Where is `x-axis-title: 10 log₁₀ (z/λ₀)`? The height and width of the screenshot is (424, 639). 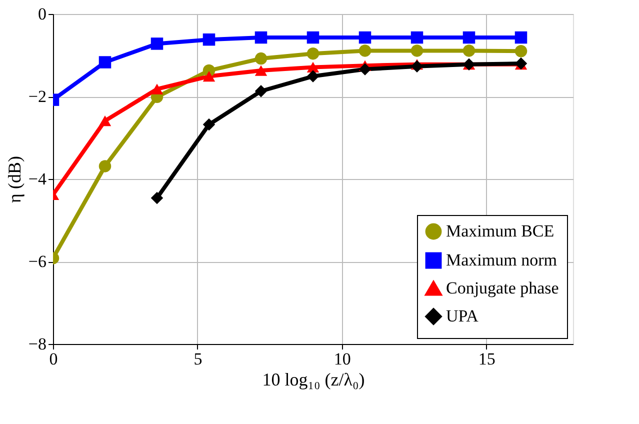 x-axis-title: 10 log₁₀ (z/λ₀) is located at coordinates (313, 380).